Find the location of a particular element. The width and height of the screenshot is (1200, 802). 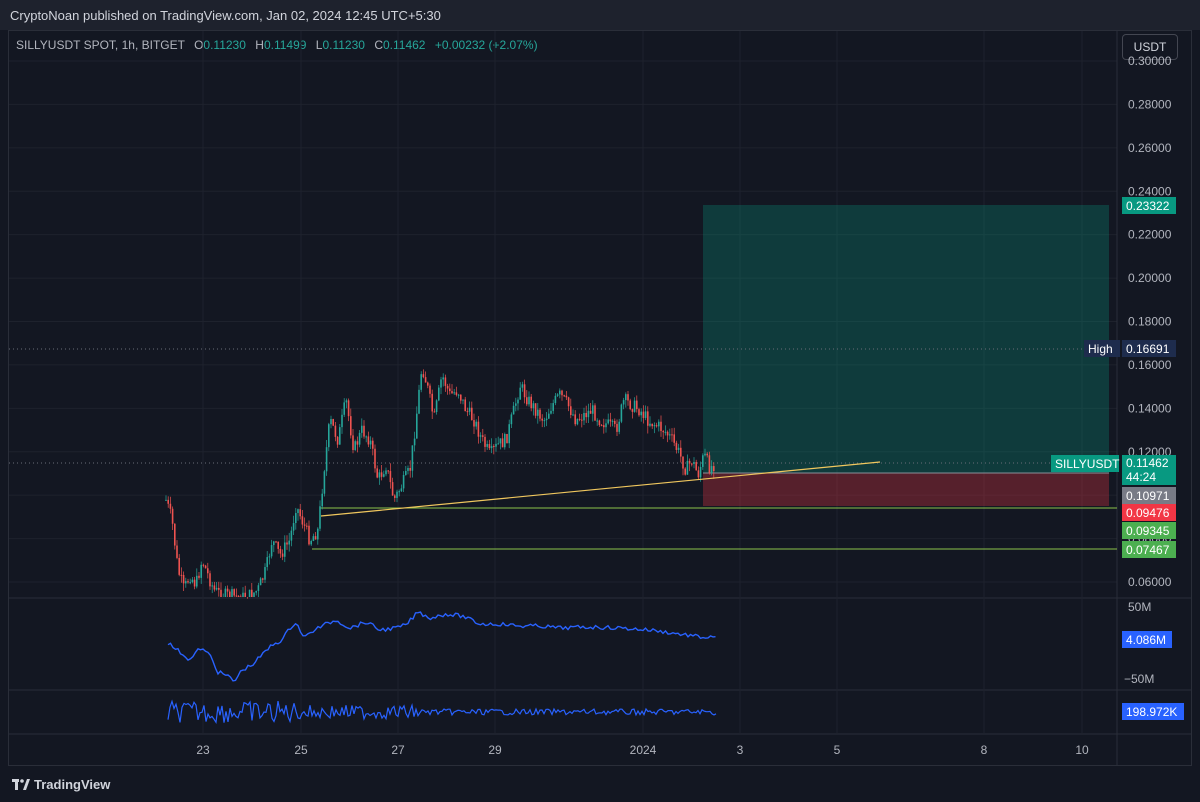

symbol-label: SILLYUSDT SPOT, 1h, BITGET is located at coordinates (100, 45).